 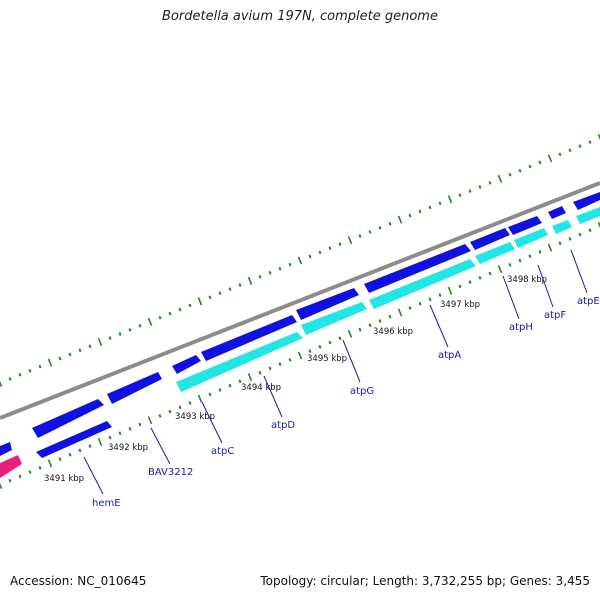 I want to click on kbp-label: 3495 kbp, so click(x=327, y=359).